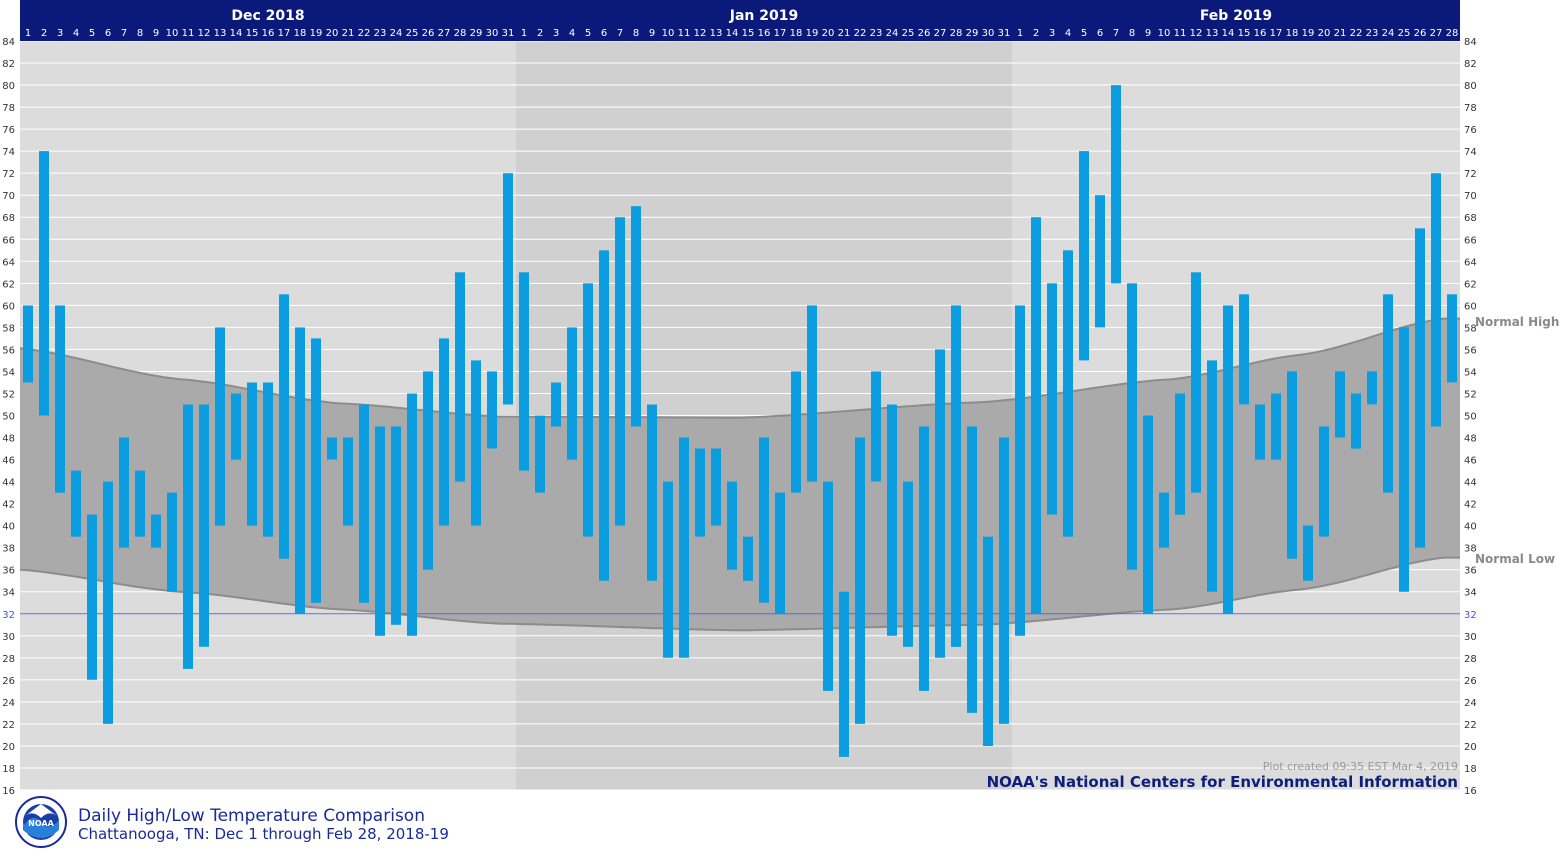 Image resolution: width=1560 pixels, height=865 pixels. I want to click on y-tick-label: 64, so click(8, 262).